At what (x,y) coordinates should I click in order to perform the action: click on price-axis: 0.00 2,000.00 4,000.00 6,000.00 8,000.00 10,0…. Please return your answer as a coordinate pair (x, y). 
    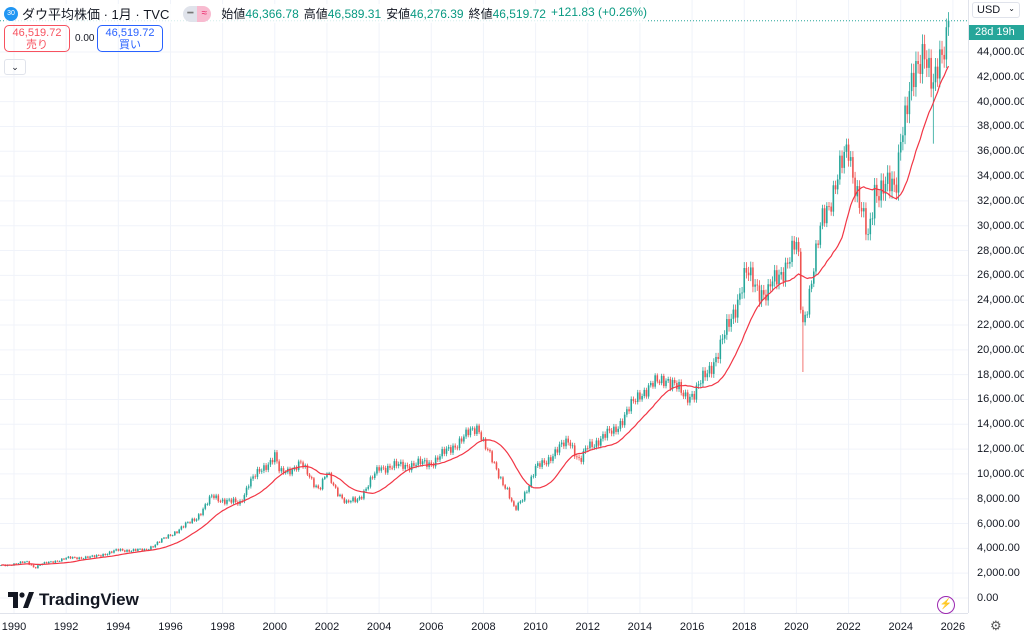
    Looking at the image, I should click on (996, 306).